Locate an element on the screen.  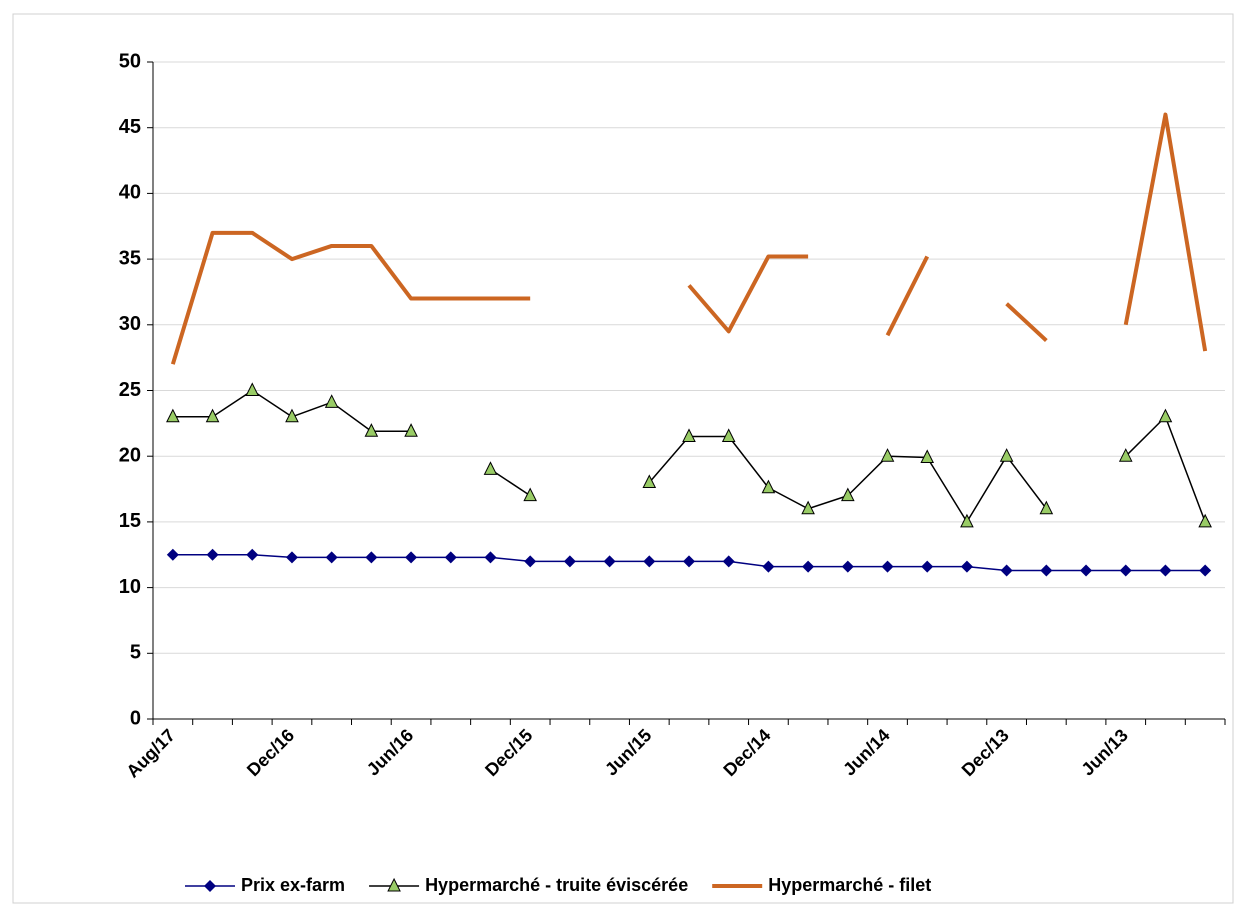
y-tick-label: 45 is located at coordinates (130, 127).